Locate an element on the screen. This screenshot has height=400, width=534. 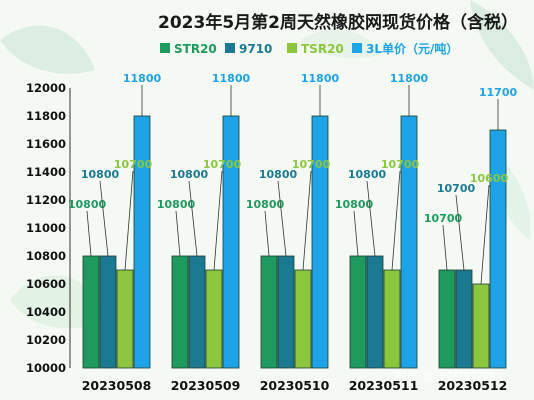
y-tick-label: 11400 is located at coordinates (46, 172).